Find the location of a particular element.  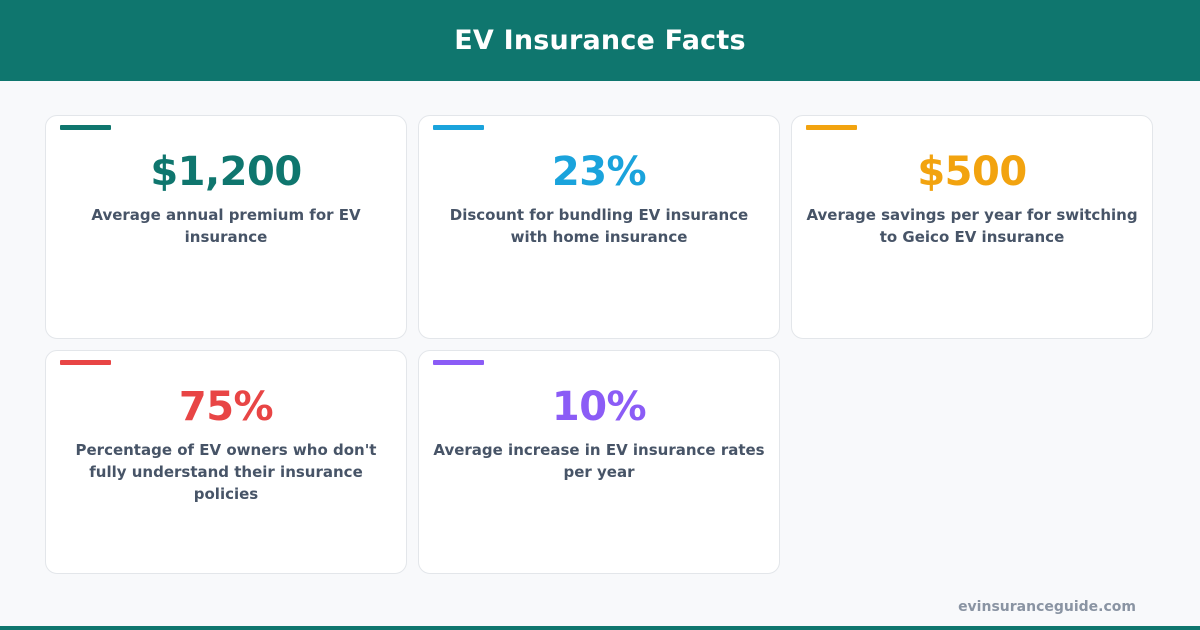

footer-bar is located at coordinates (600, 628).